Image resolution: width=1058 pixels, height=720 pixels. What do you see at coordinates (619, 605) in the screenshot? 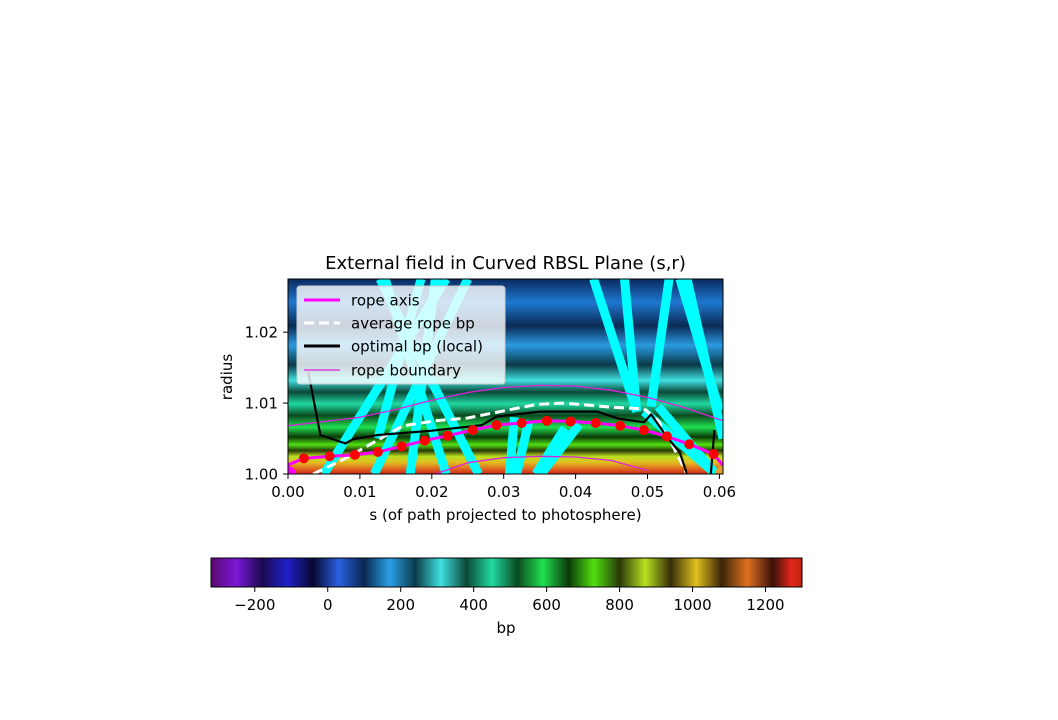
I see `colorbar-tick-label: 800` at bounding box center [619, 605].